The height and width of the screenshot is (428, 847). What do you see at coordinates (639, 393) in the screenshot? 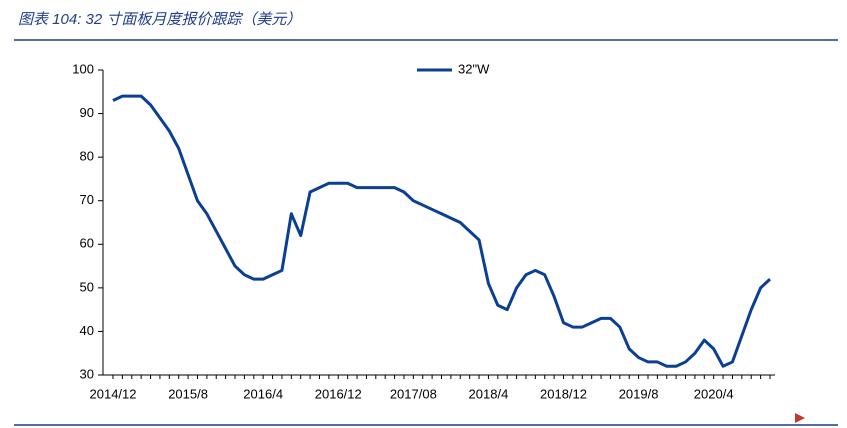
I see `x-tick-label: 2019/8` at bounding box center [639, 393].